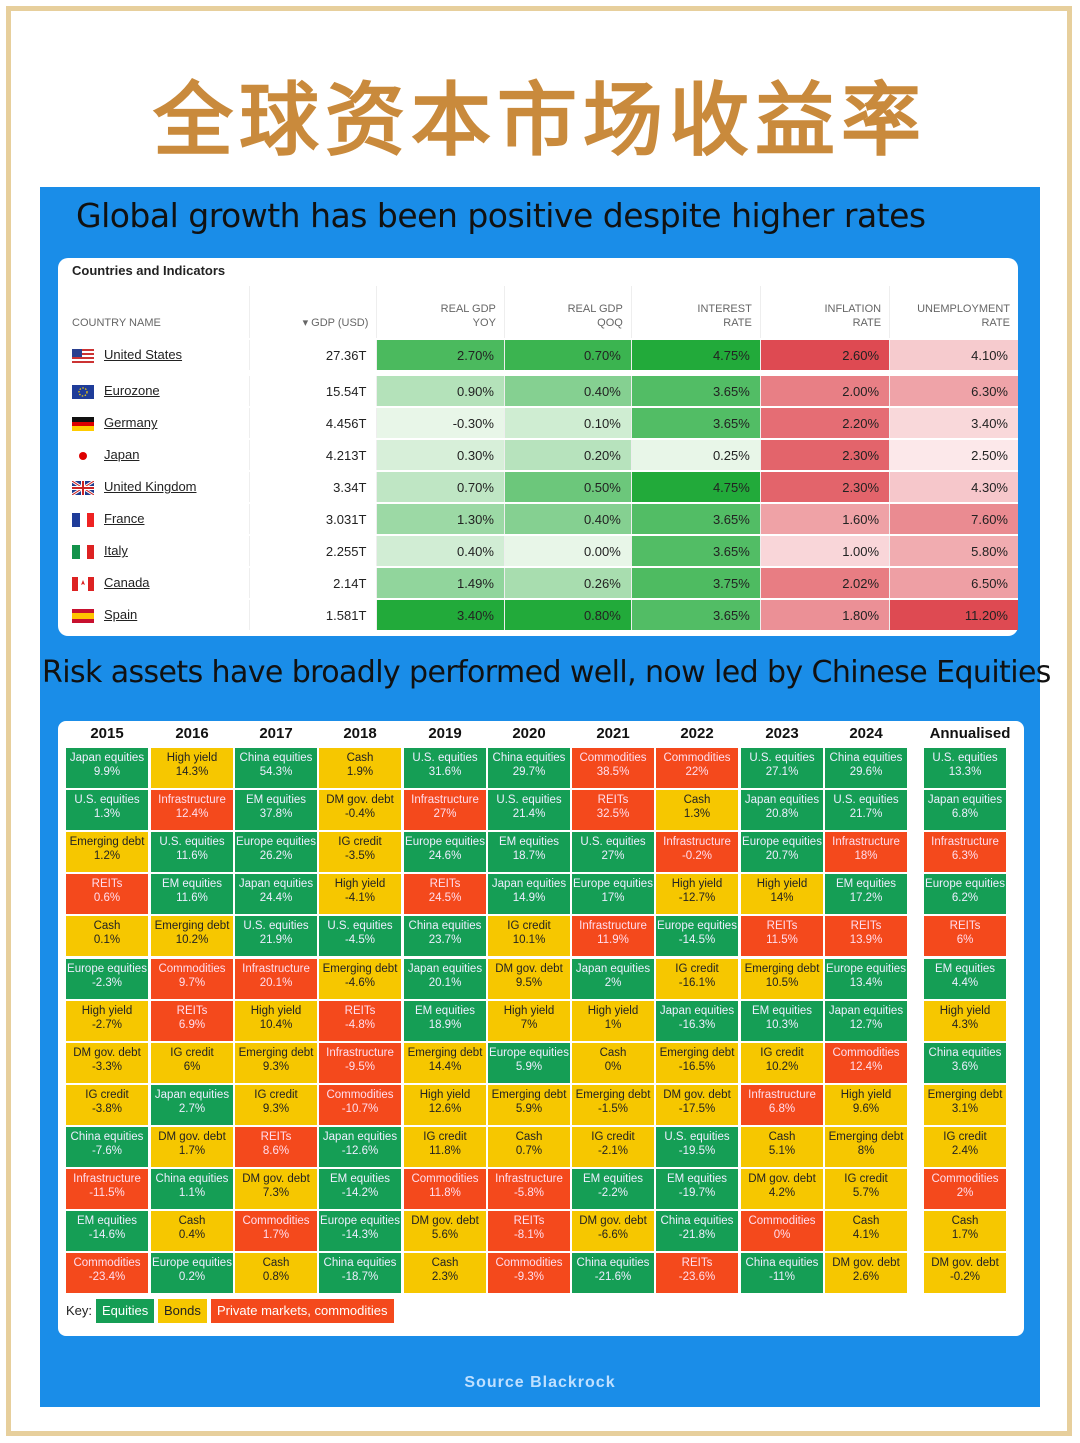  What do you see at coordinates (312, 312) in the screenshot?
I see `column-header: ▾ GDP (USD)` at bounding box center [312, 312].